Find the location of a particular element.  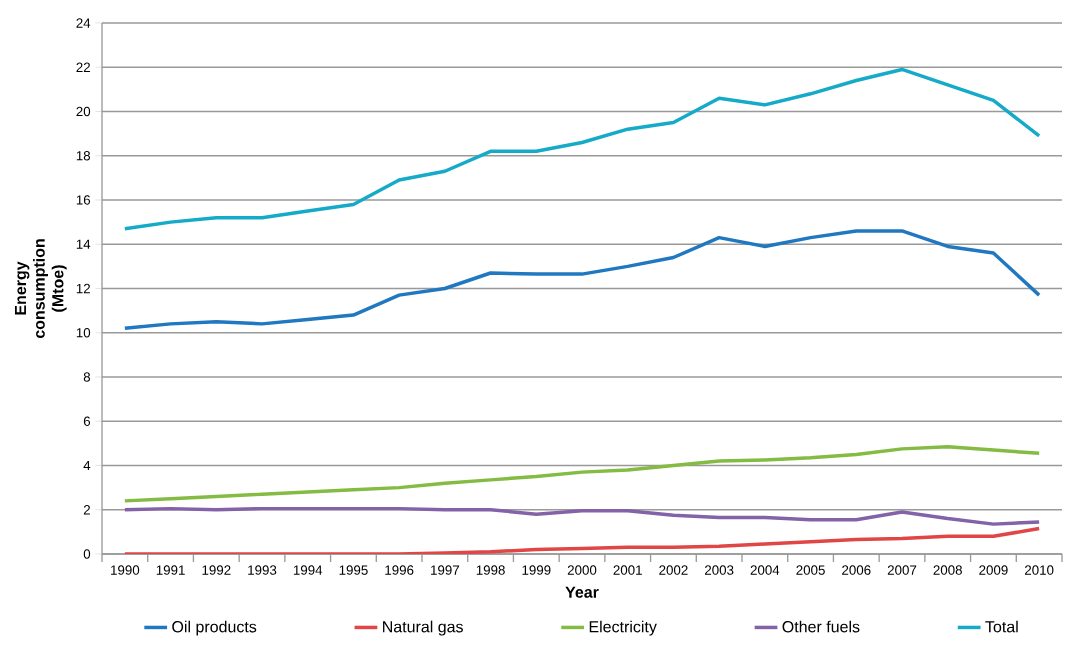

x-tick-label: 2000 is located at coordinates (582, 570).